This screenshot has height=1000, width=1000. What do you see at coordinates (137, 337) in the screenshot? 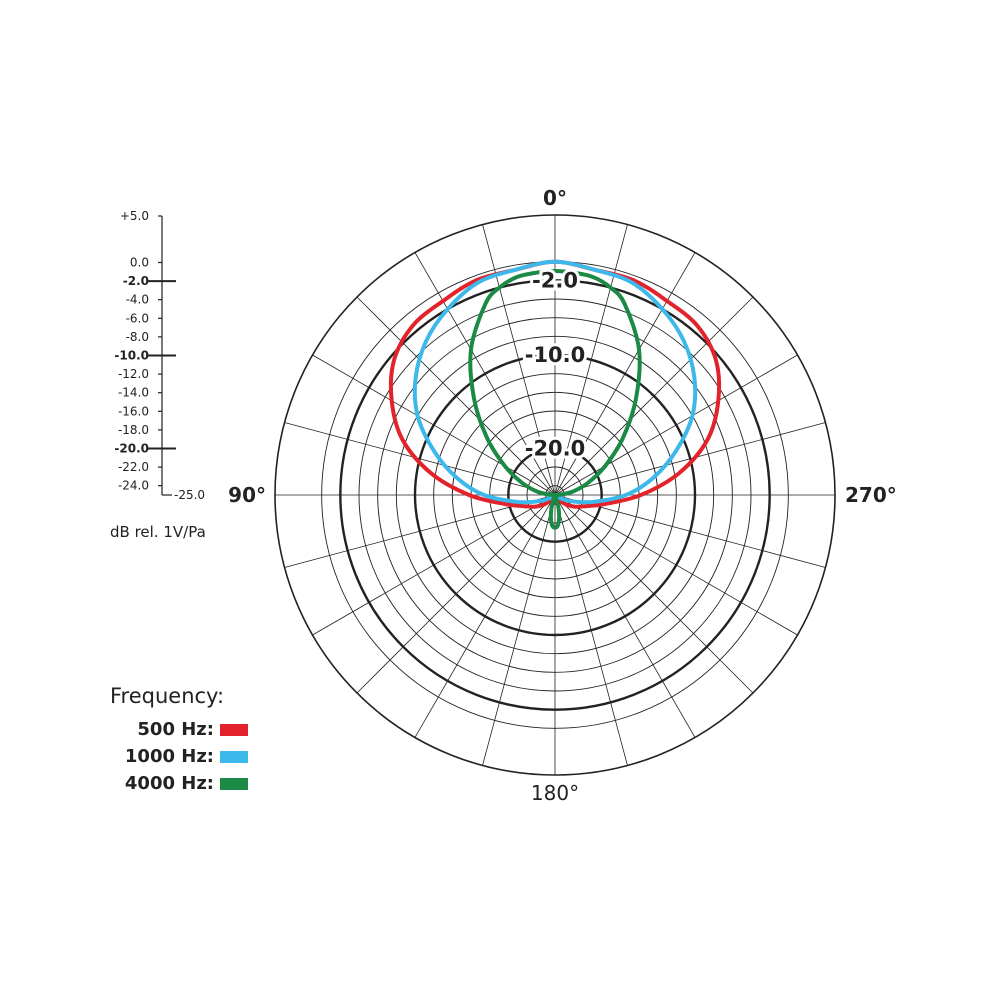
I see `scale-label: -8.0` at bounding box center [137, 337].